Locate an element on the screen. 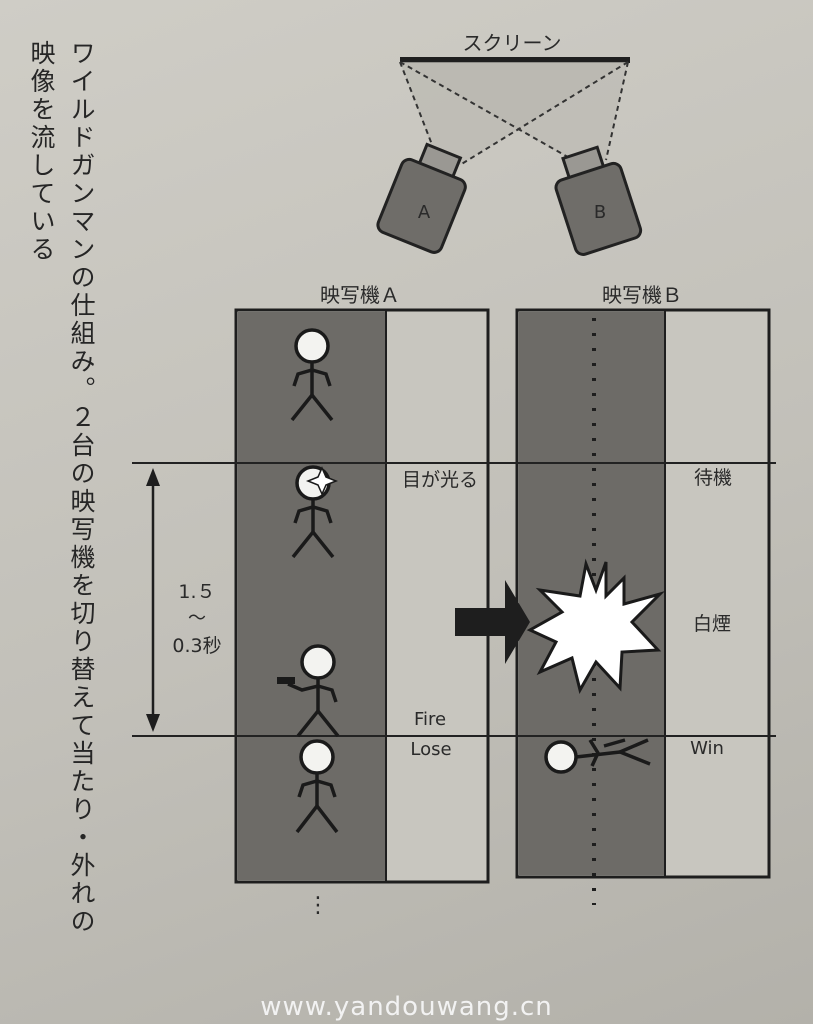 The image size is (813, 1024). timing-value-end: 0.3秒 is located at coordinates (196, 646).